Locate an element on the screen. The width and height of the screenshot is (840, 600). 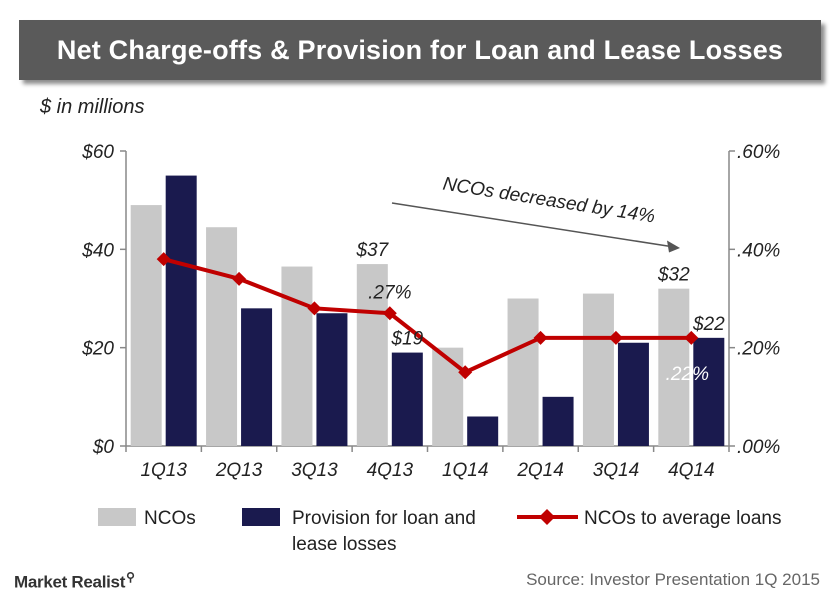
left-tick-label: $60 is located at coordinates (97, 152).